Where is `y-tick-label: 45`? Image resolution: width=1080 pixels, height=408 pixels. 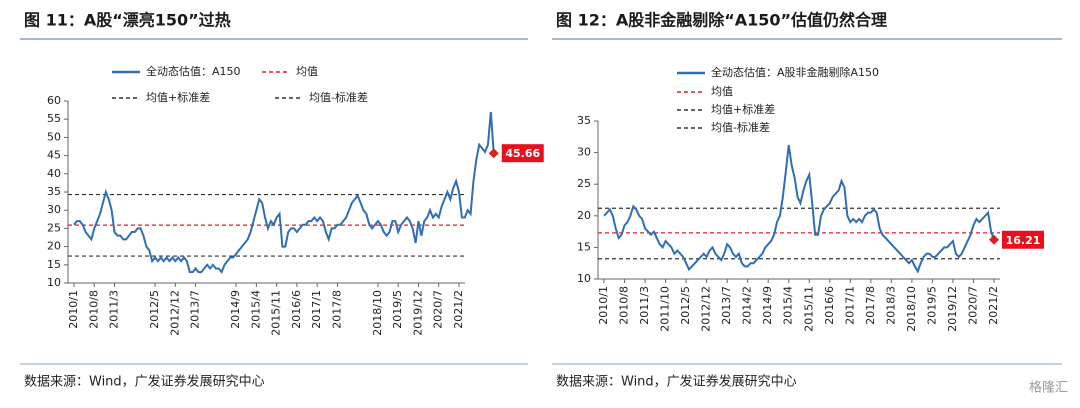 y-tick-label: 45 is located at coordinates (54, 155).